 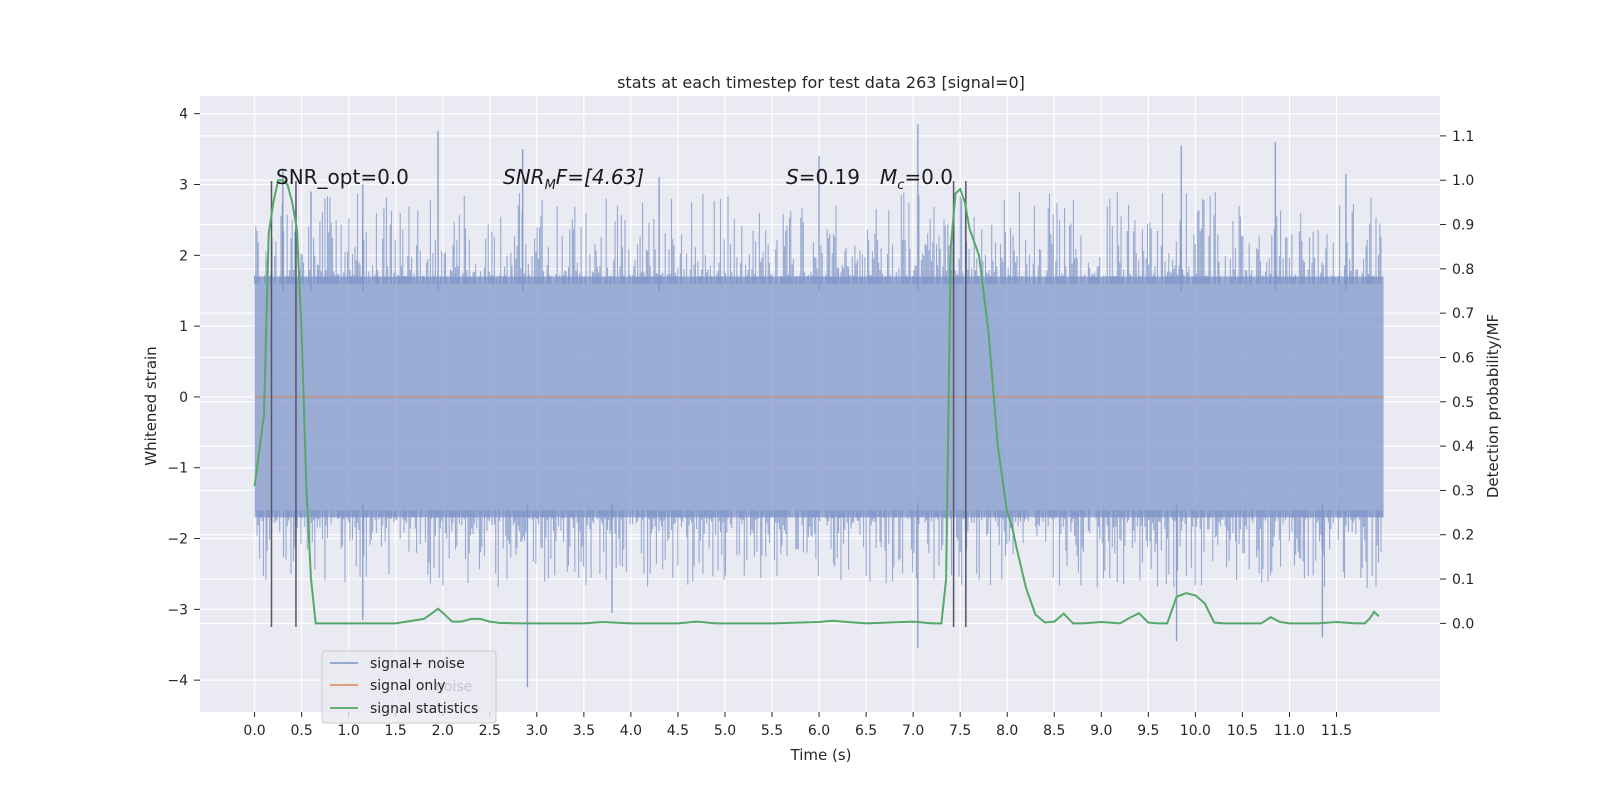 I want to click on x-tick-label: 4.5, so click(x=678, y=731).